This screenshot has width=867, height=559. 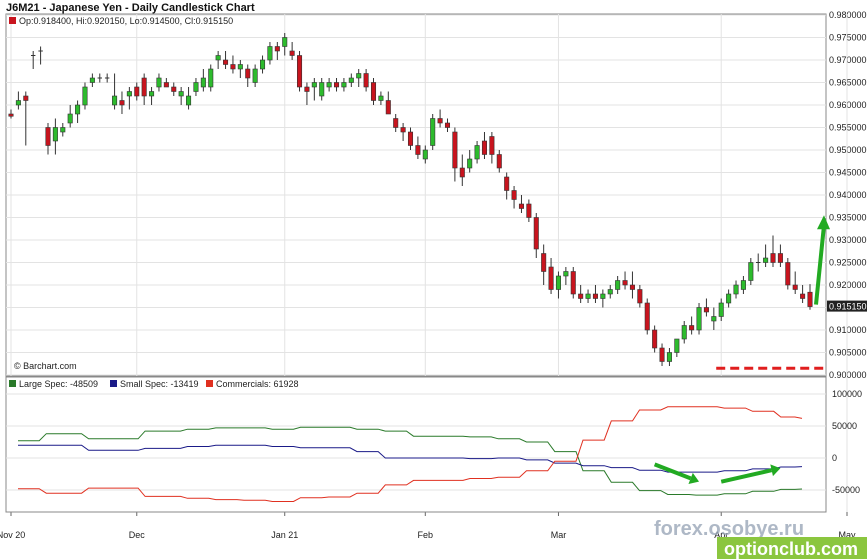 What do you see at coordinates (159, 384) in the screenshot?
I see `legend-label: Small Spec: -13419` at bounding box center [159, 384].